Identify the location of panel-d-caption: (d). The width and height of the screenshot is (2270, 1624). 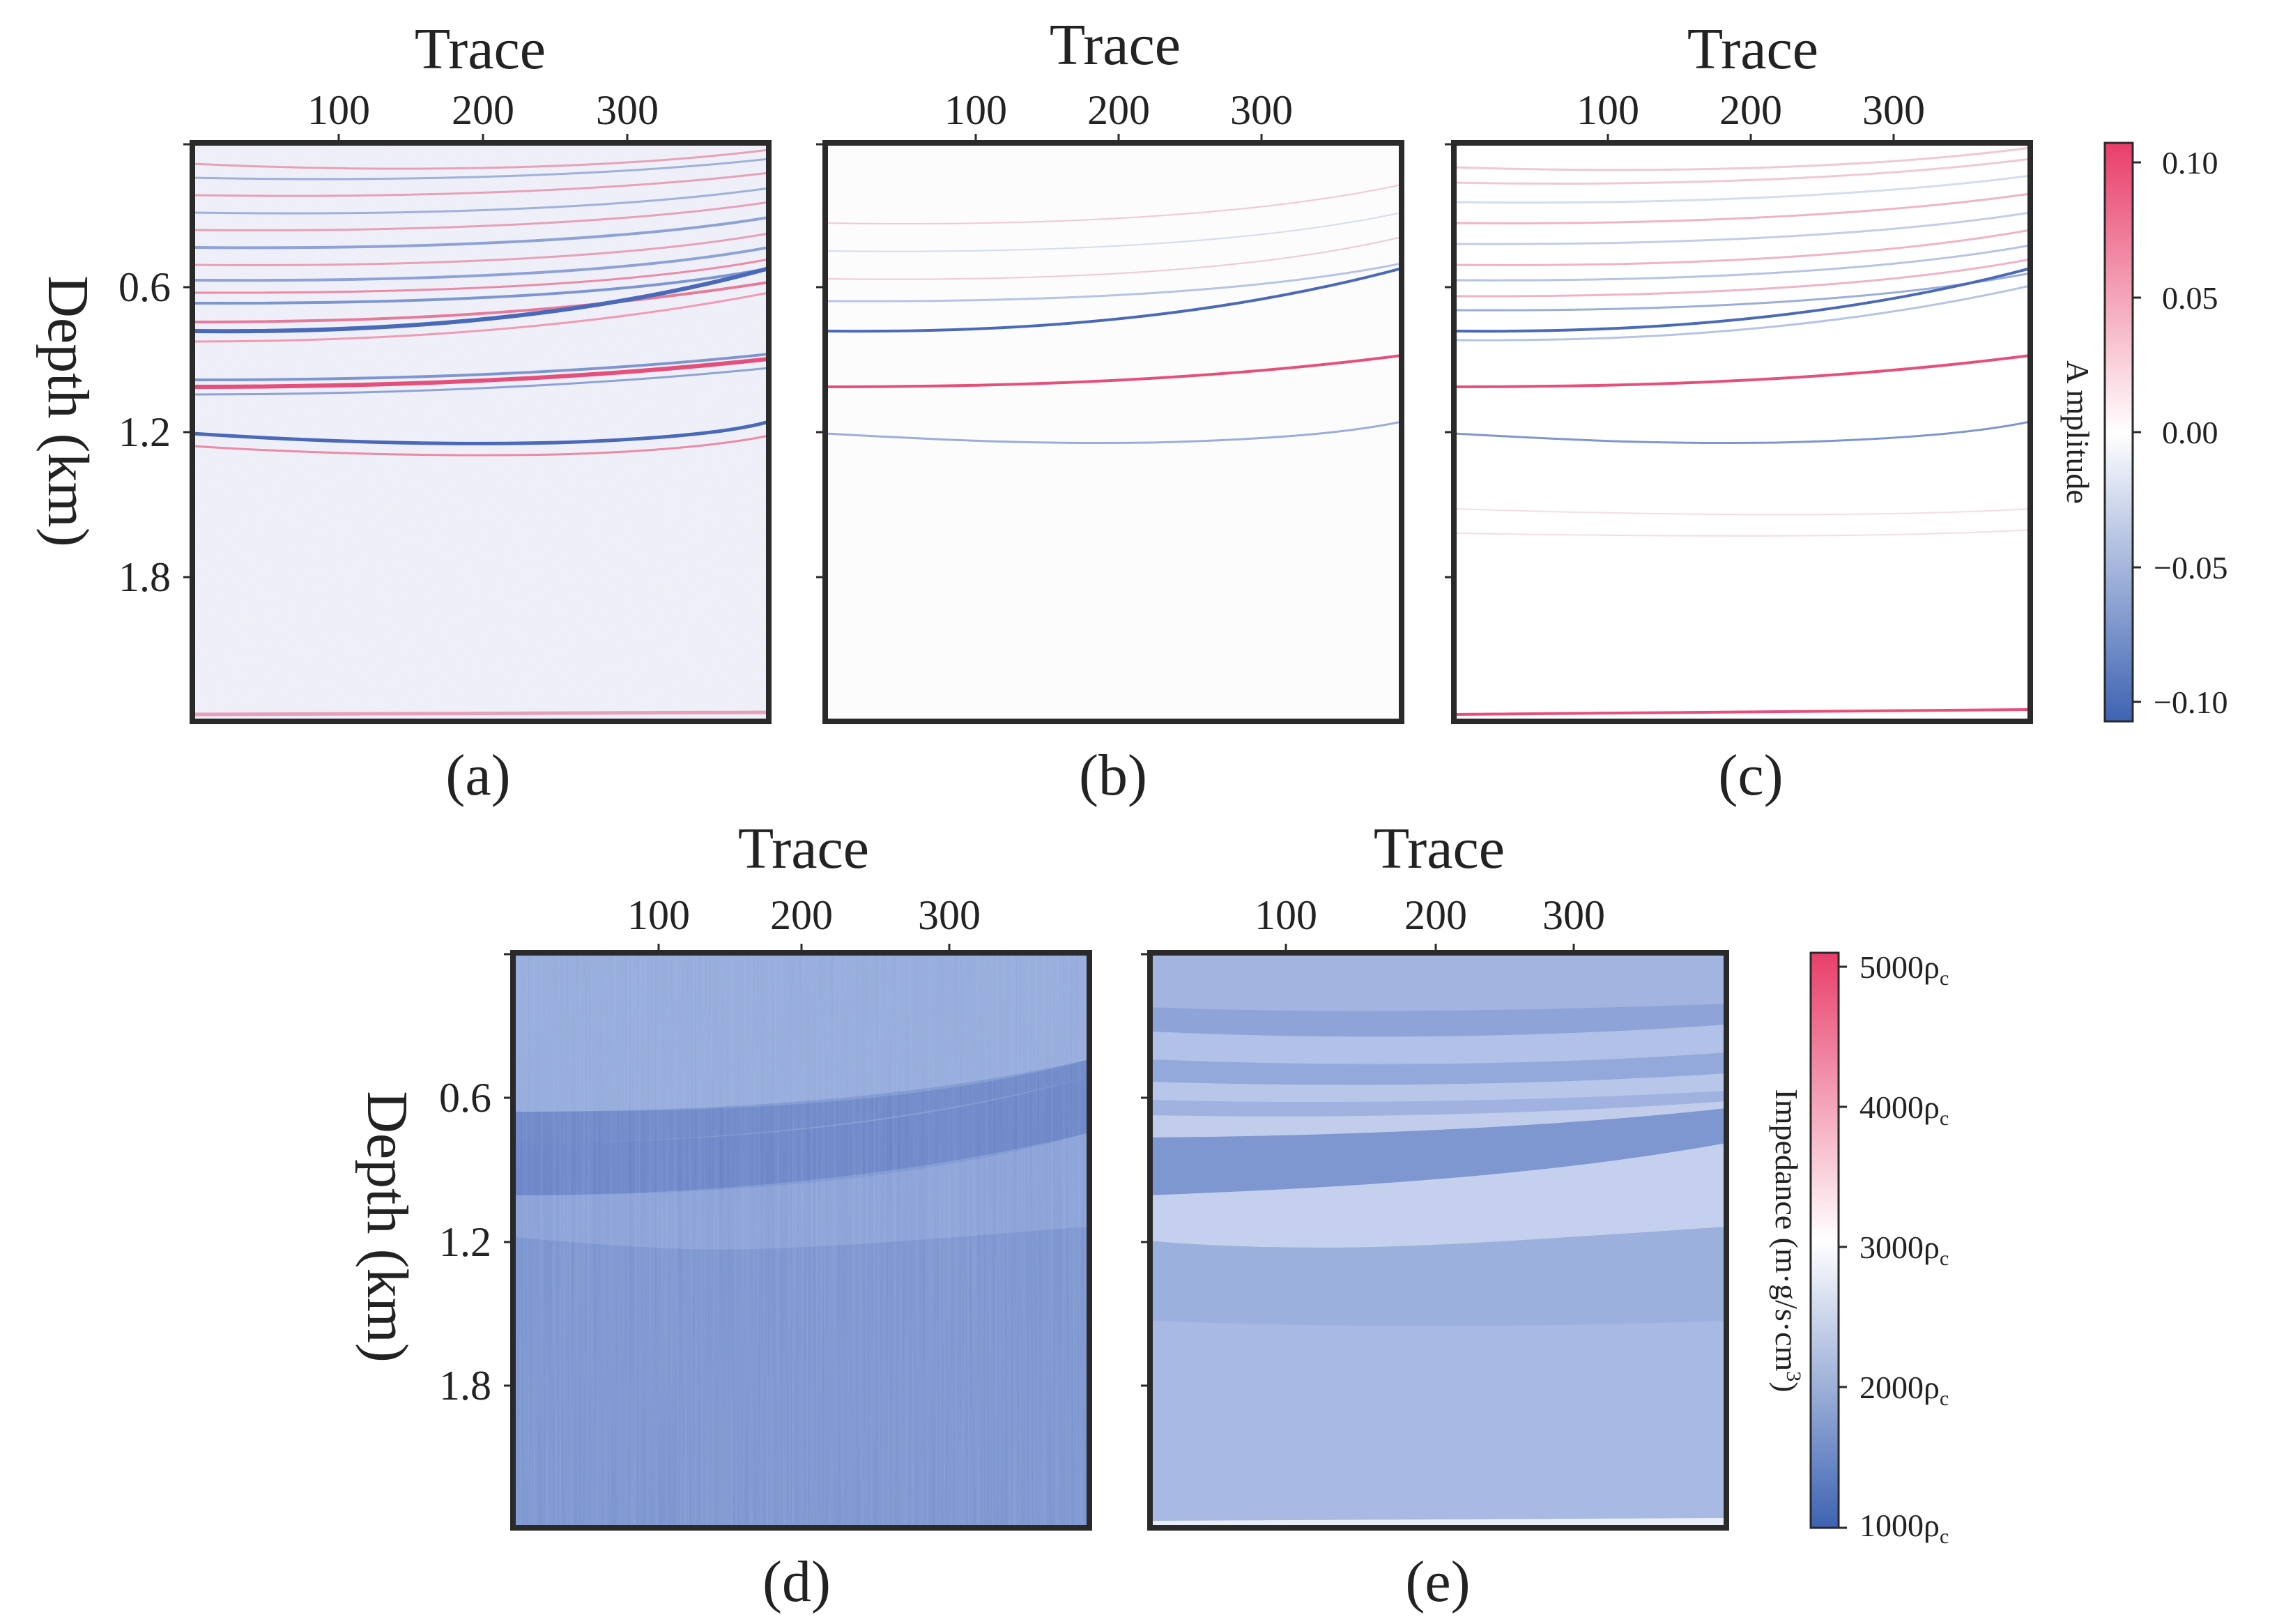
(796, 1581).